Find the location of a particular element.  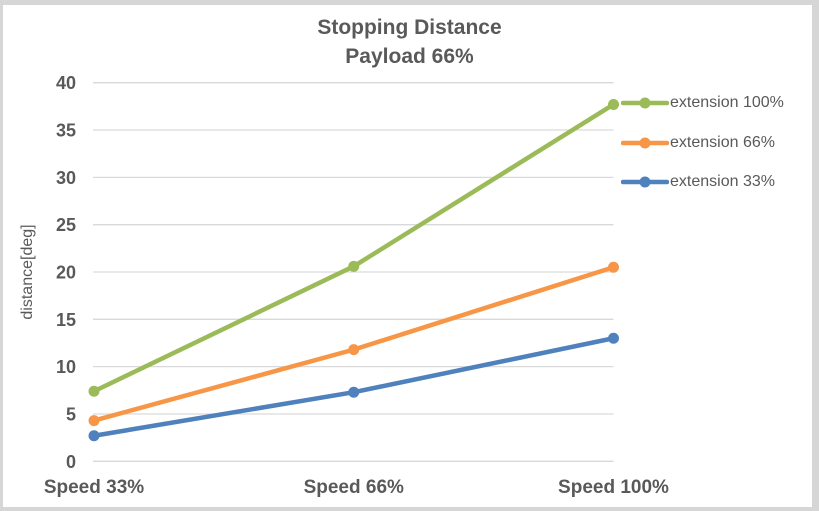

x-category-label: Speed 66% is located at coordinates (354, 487).